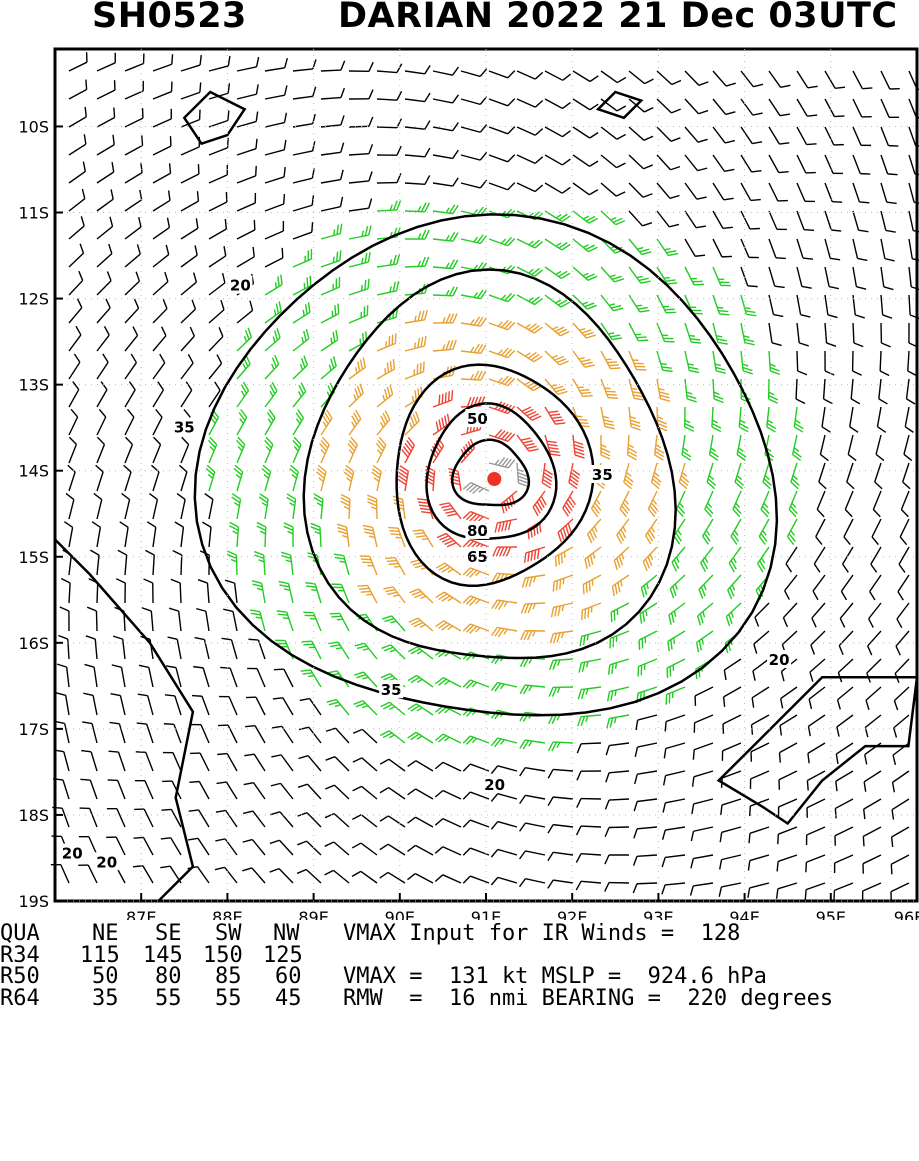  What do you see at coordinates (33, 385) in the screenshot?
I see `y-tick-label: 13S` at bounding box center [33, 385].